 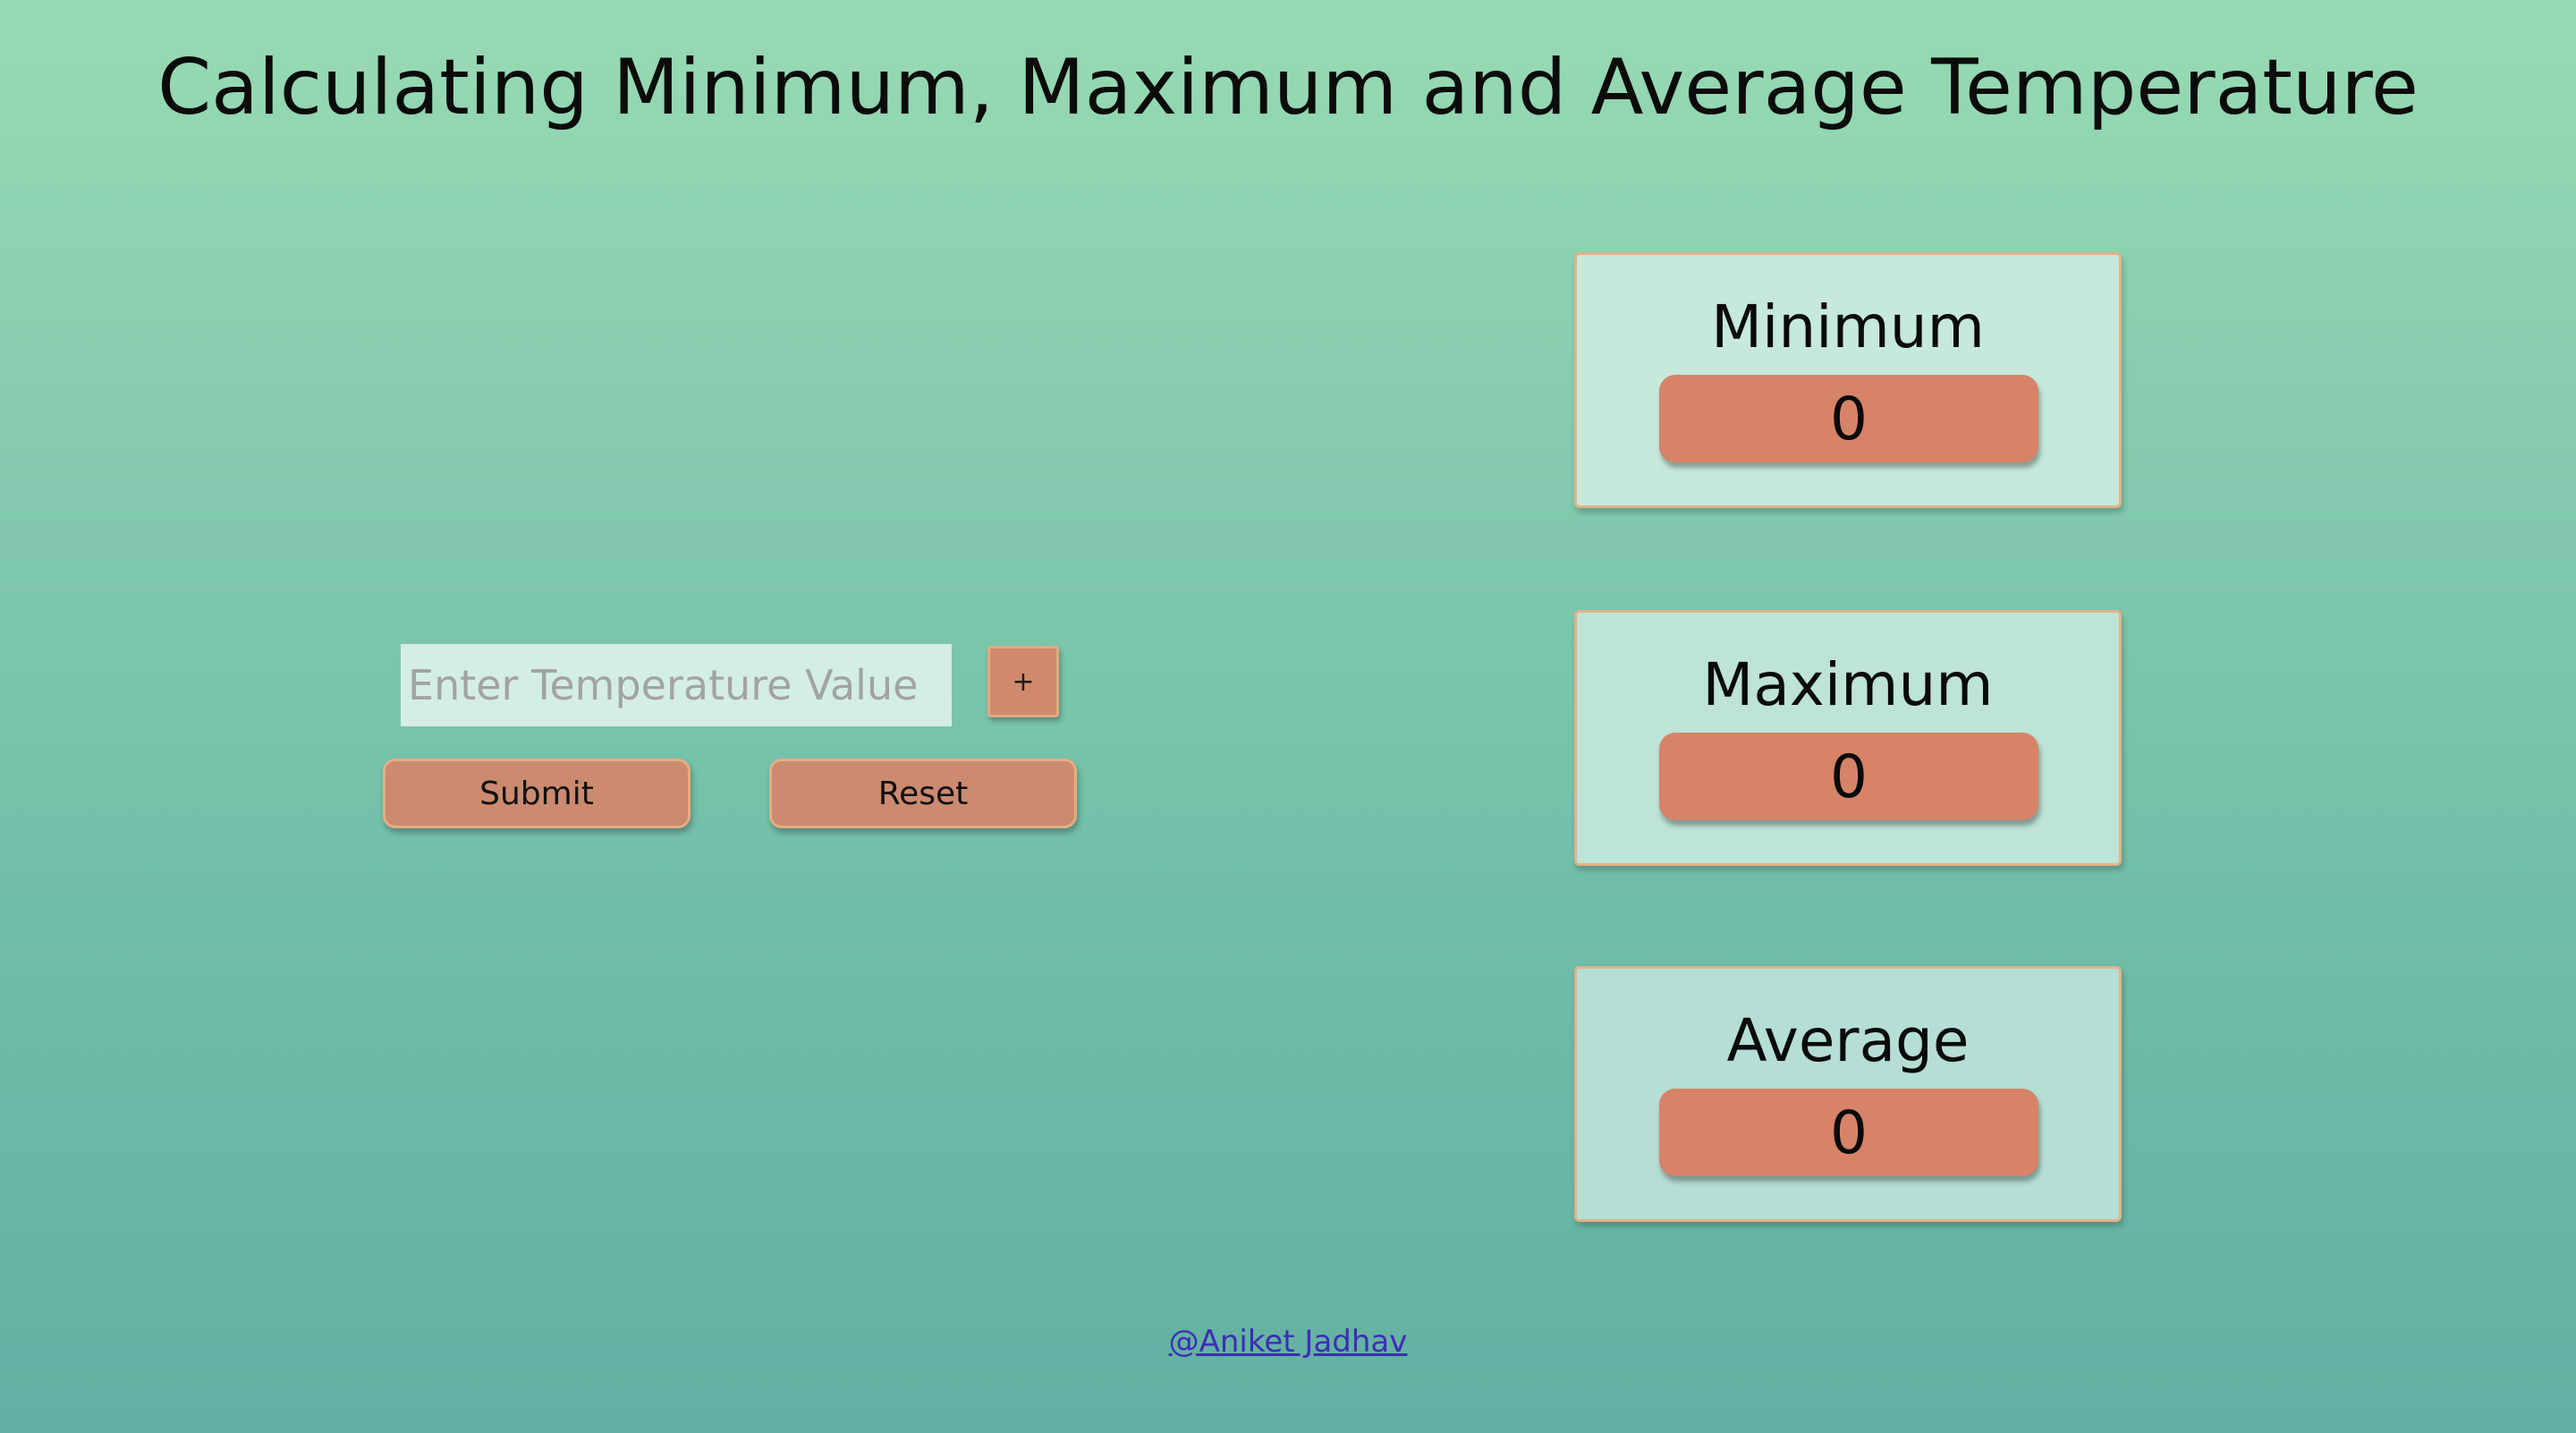 What do you see at coordinates (1848, 1132) in the screenshot?
I see `average-value: 0` at bounding box center [1848, 1132].